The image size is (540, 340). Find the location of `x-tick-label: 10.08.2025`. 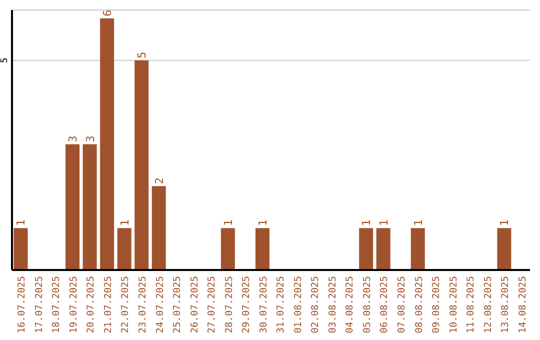

x-tick-label: 10.08.2025 is located at coordinates (454, 305).